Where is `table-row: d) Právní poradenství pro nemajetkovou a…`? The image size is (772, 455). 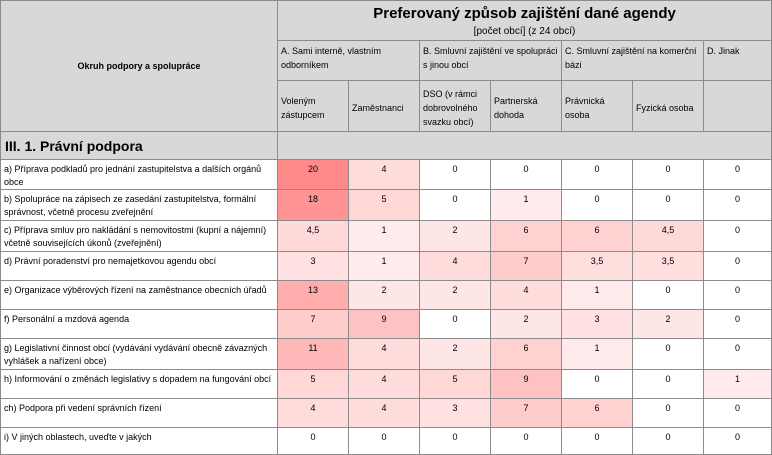 table-row: d) Právní poradenství pro nemajetkovou a… is located at coordinates (386, 266).